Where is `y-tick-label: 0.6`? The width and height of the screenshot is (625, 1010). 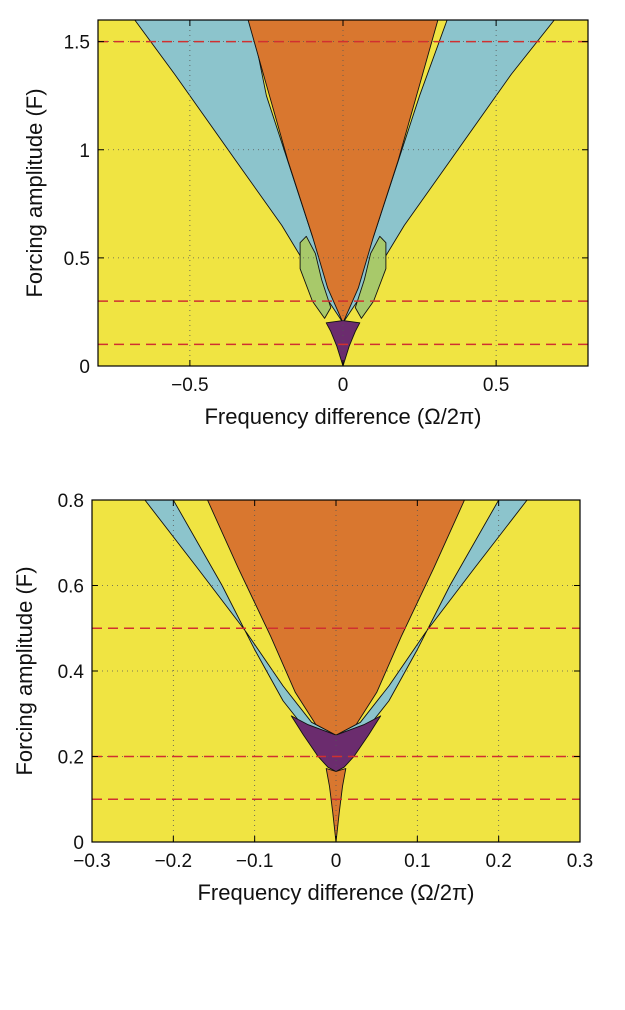 y-tick-label: 0.6 is located at coordinates (71, 587).